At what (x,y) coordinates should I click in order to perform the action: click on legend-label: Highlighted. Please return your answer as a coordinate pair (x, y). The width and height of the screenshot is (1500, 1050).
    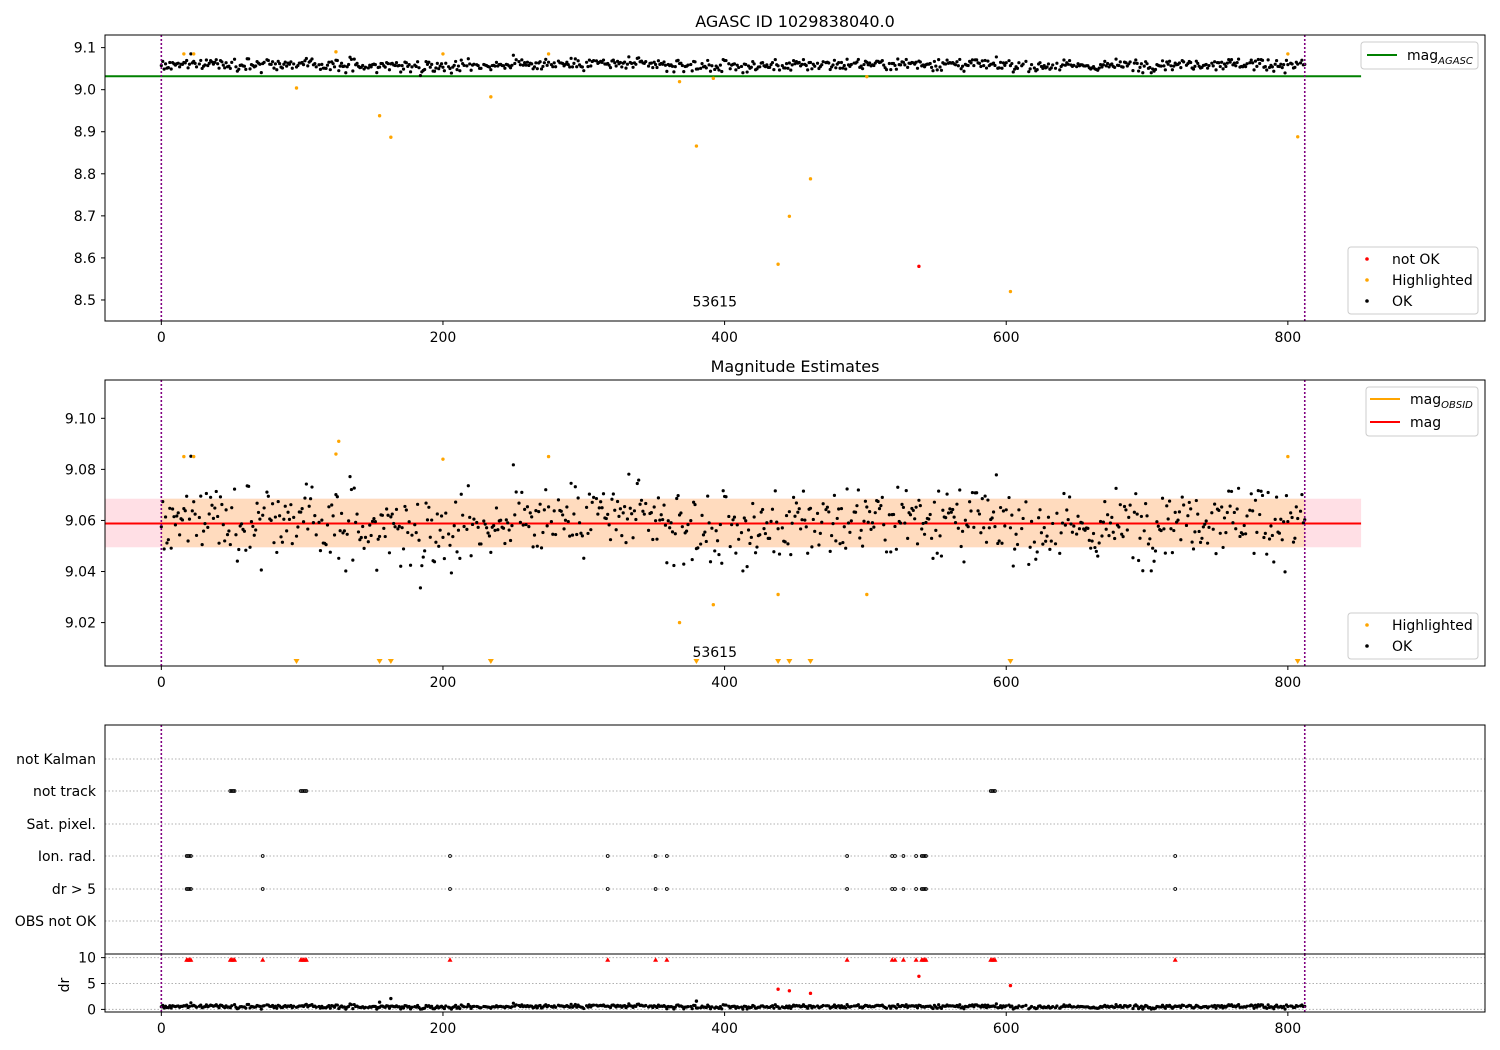
    Looking at the image, I should click on (1432, 626).